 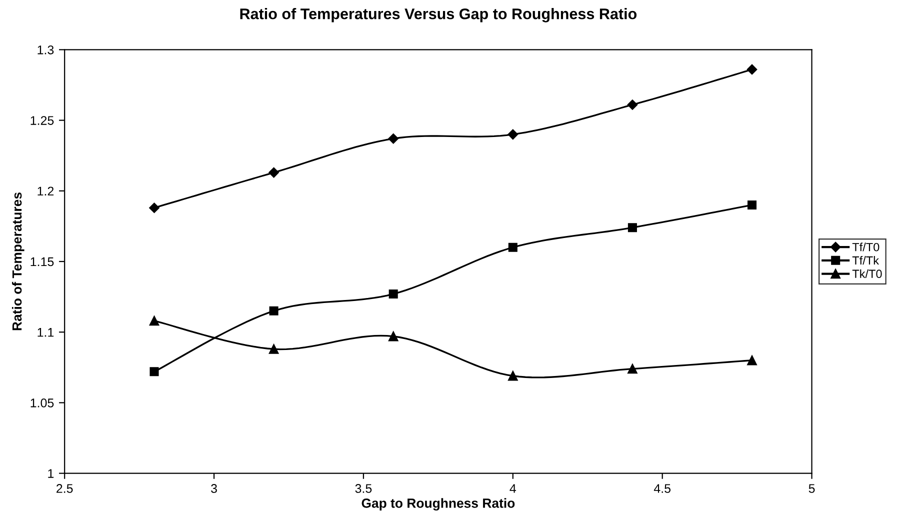 What do you see at coordinates (42, 261) in the screenshot?
I see `y-tick-label: 1.15` at bounding box center [42, 261].